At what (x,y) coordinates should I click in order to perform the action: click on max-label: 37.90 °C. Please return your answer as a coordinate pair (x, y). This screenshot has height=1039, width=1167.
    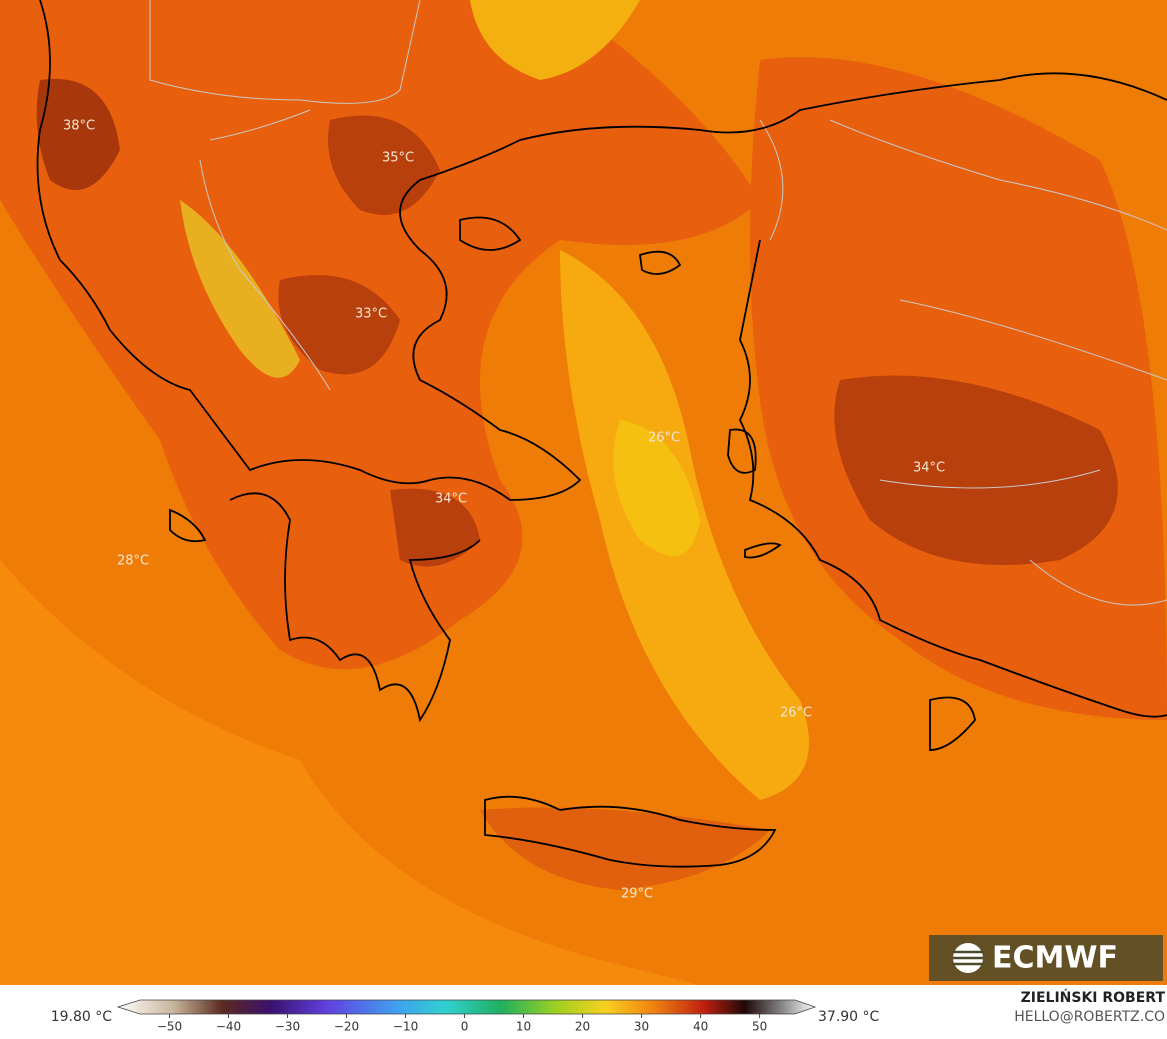
    Looking at the image, I should click on (849, 1017).